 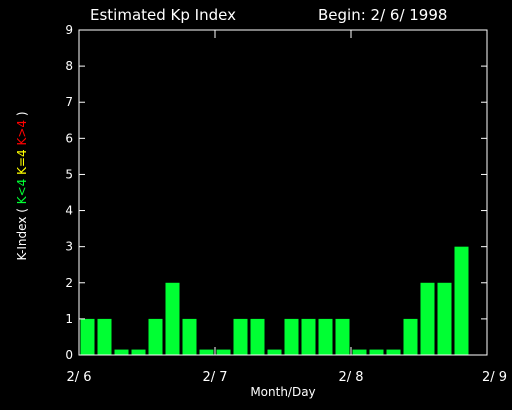 I want to click on y-axis-label-part: K=4, so click(x=22, y=163).